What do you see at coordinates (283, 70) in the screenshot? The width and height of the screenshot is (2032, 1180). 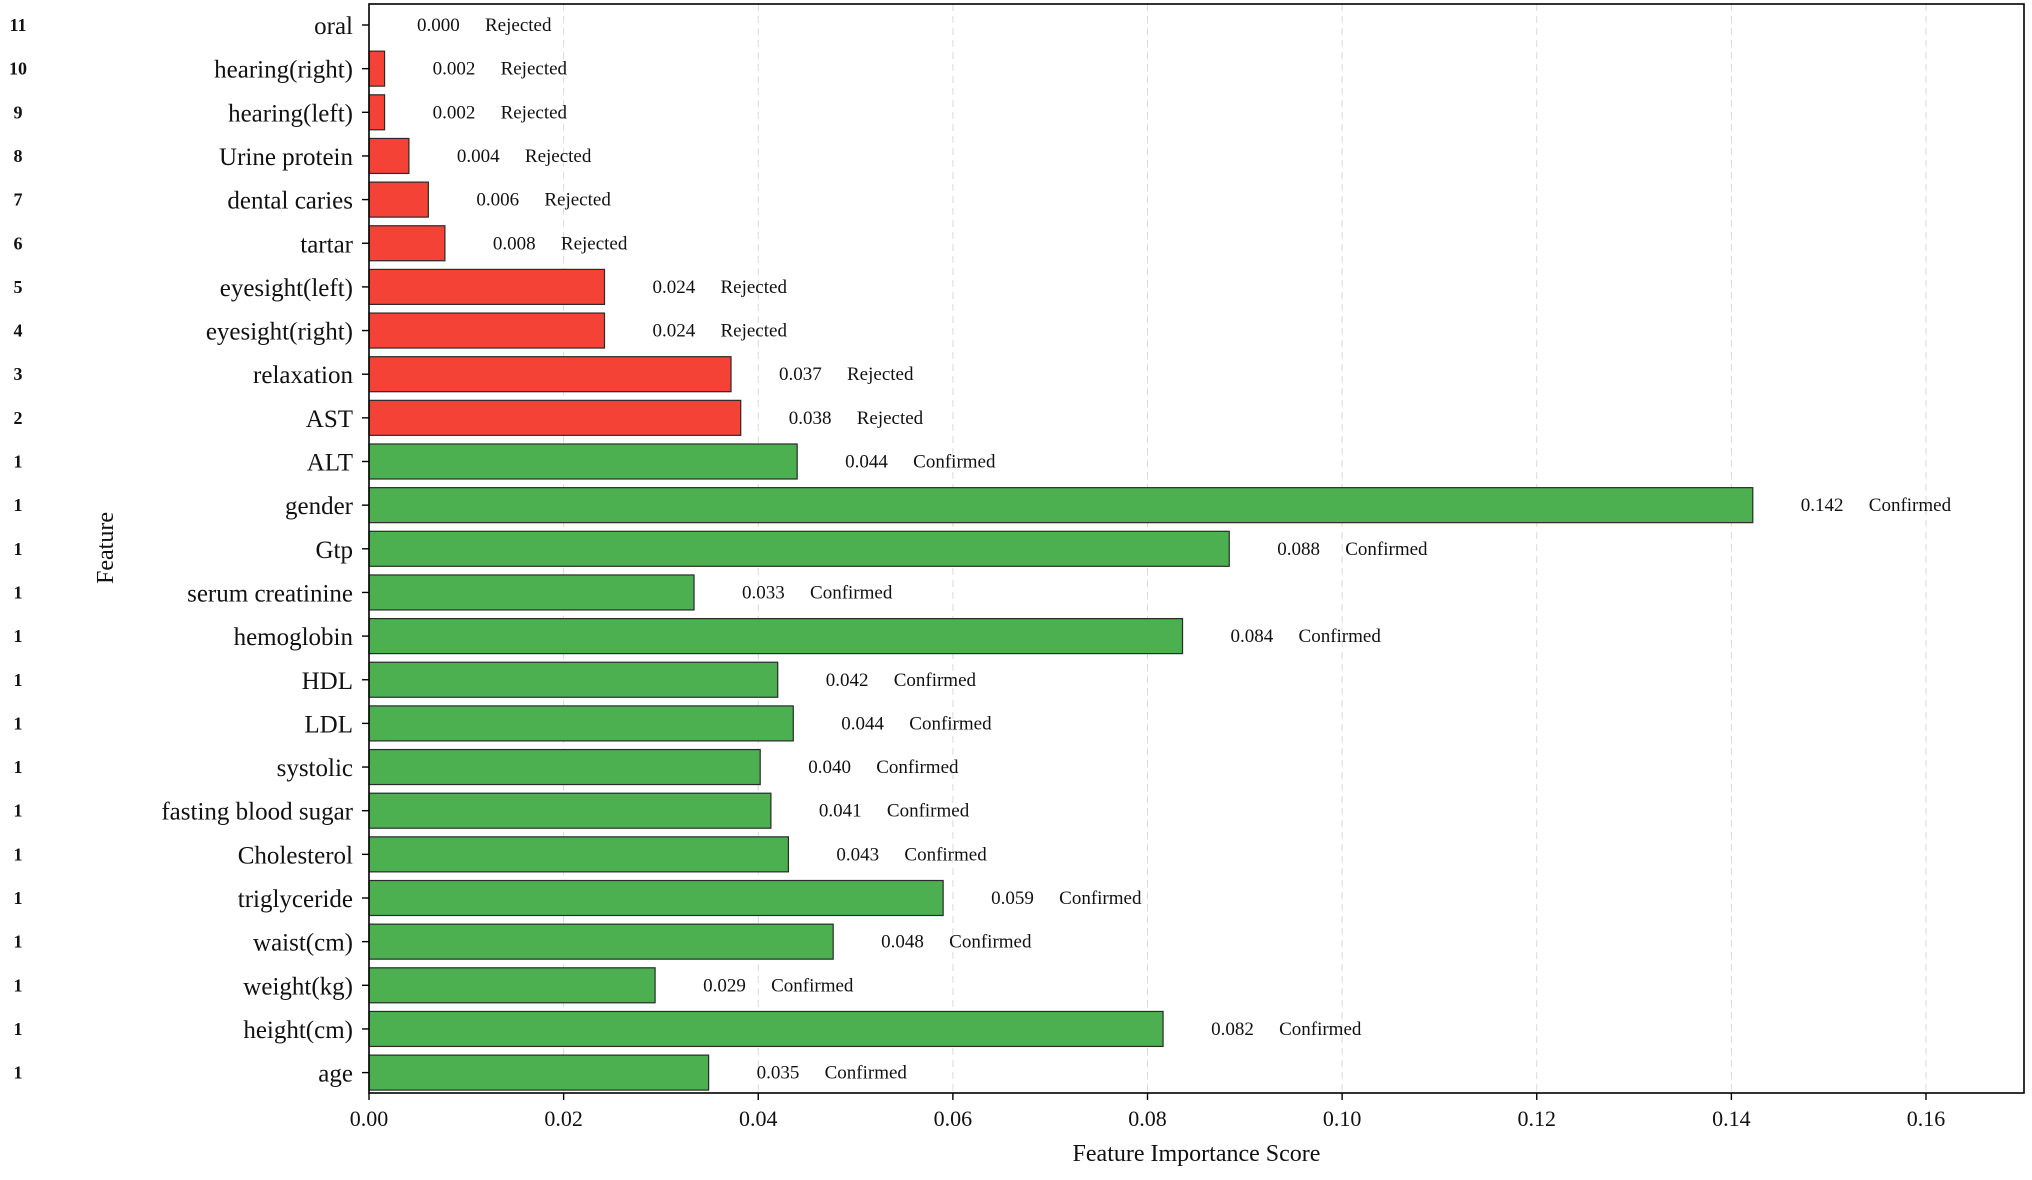 I see `feature-label: hearing(right)` at bounding box center [283, 70].